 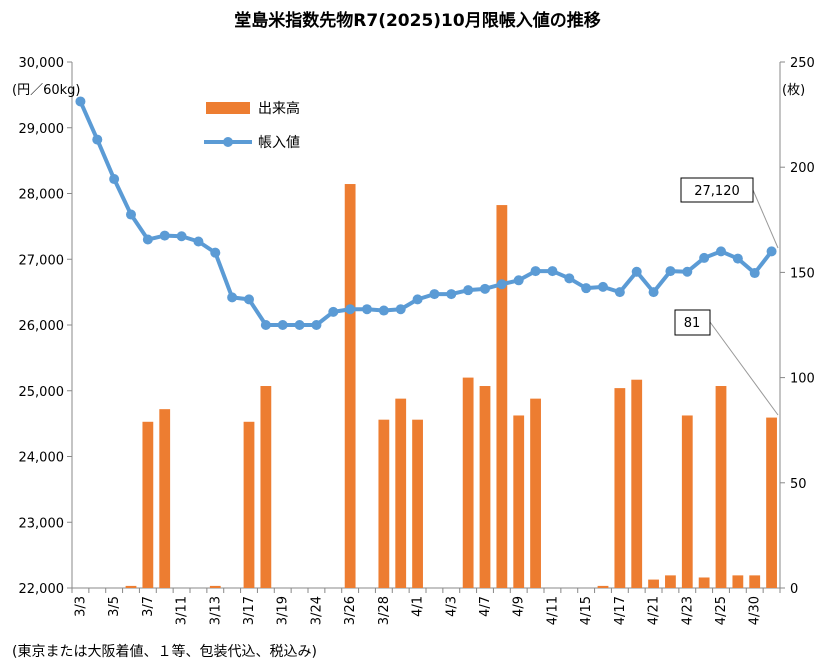 What do you see at coordinates (279, 108) in the screenshot?
I see `legend-bar-label: 出来高` at bounding box center [279, 108].